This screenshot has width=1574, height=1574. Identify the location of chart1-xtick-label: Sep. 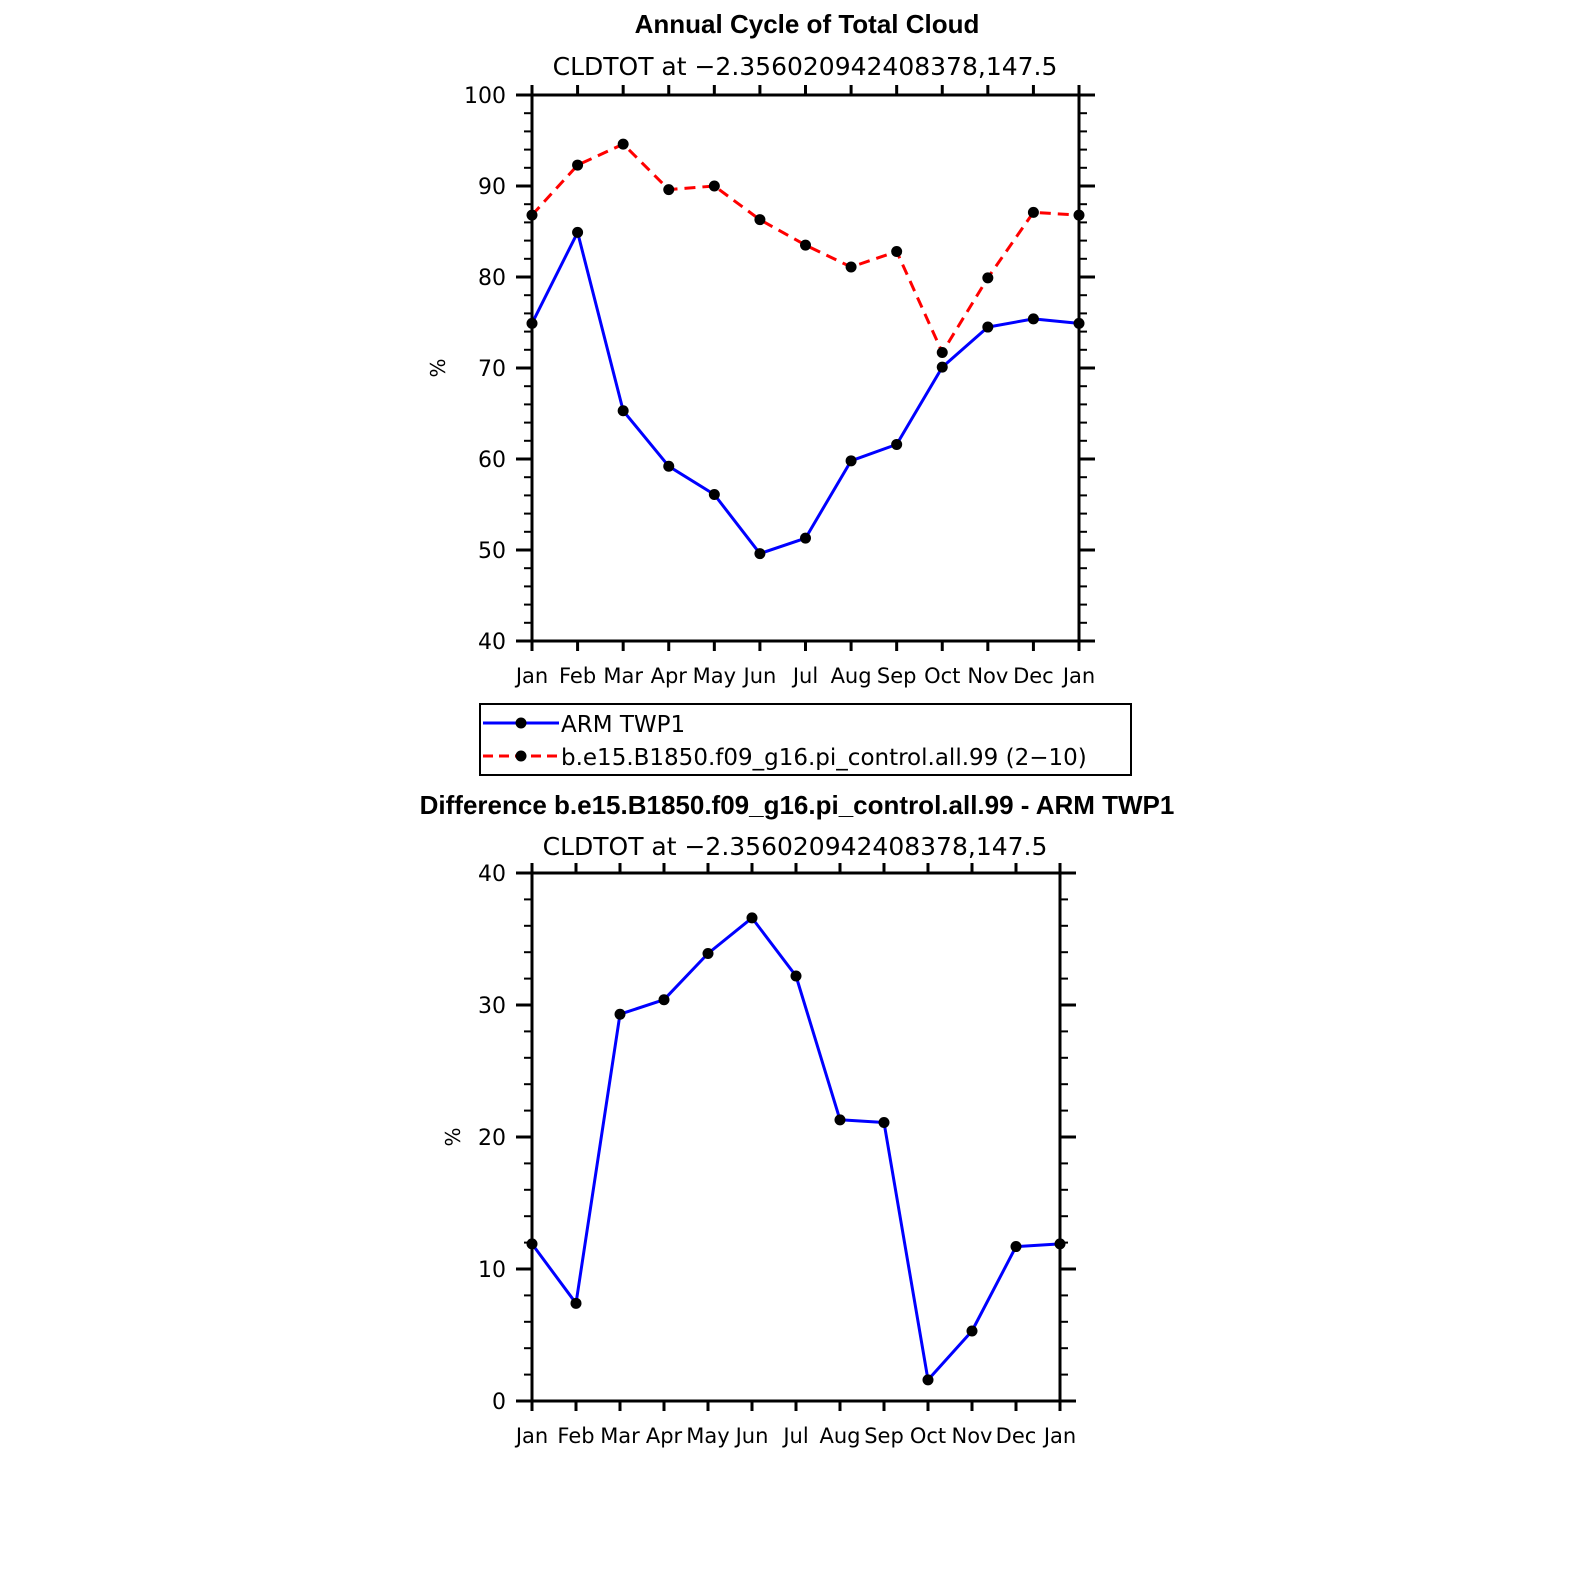
(897, 676).